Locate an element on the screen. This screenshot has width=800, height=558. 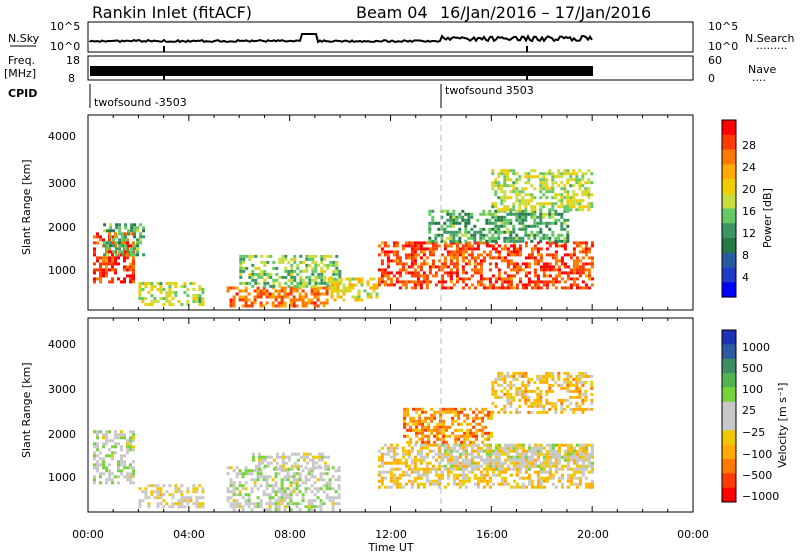
power-colorbar-frame is located at coordinates (729, 208).